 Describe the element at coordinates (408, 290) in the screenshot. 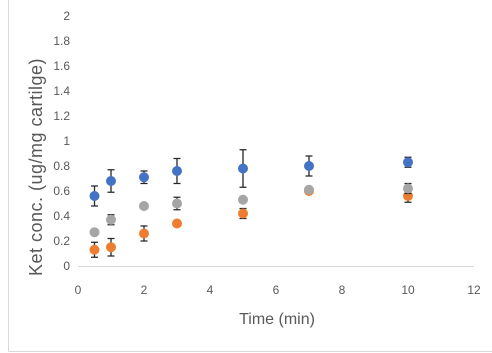

I see `x-tick-label-5: 10` at that location.